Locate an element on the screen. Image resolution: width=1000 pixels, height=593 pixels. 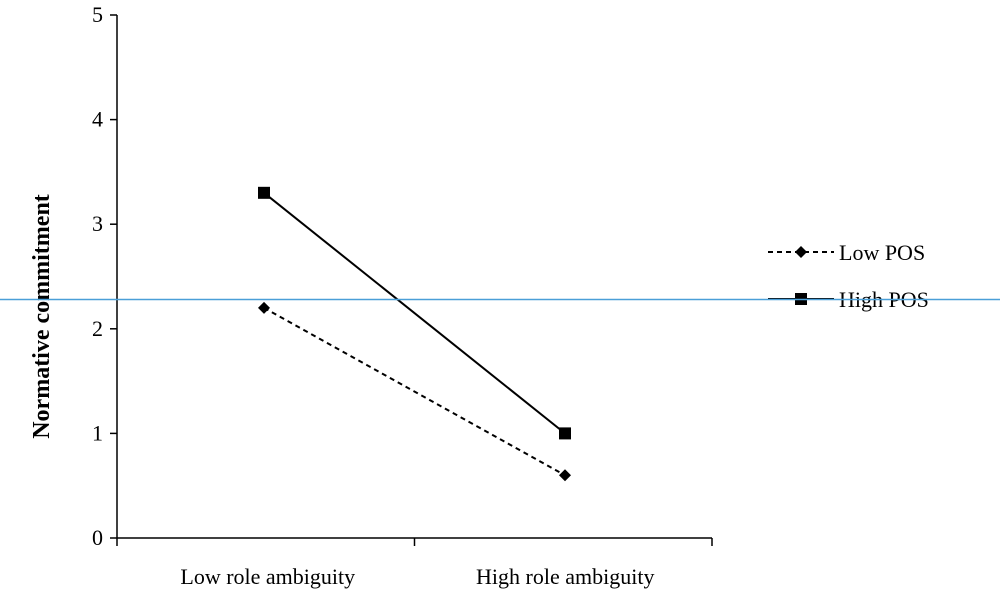
series-high-pos is located at coordinates (414, 313).